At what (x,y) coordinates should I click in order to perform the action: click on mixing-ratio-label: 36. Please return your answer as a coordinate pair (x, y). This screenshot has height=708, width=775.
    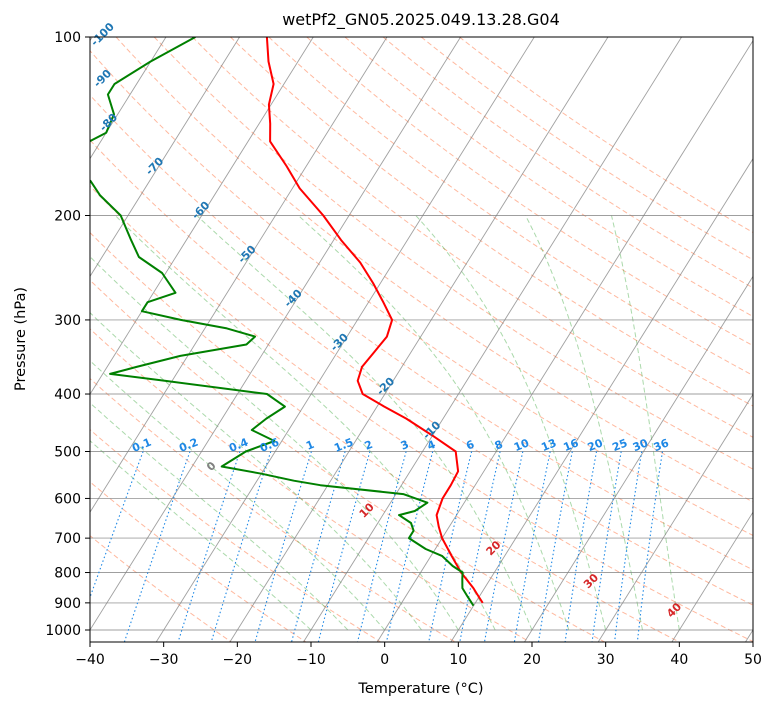
    Looking at the image, I should click on (661, 445).